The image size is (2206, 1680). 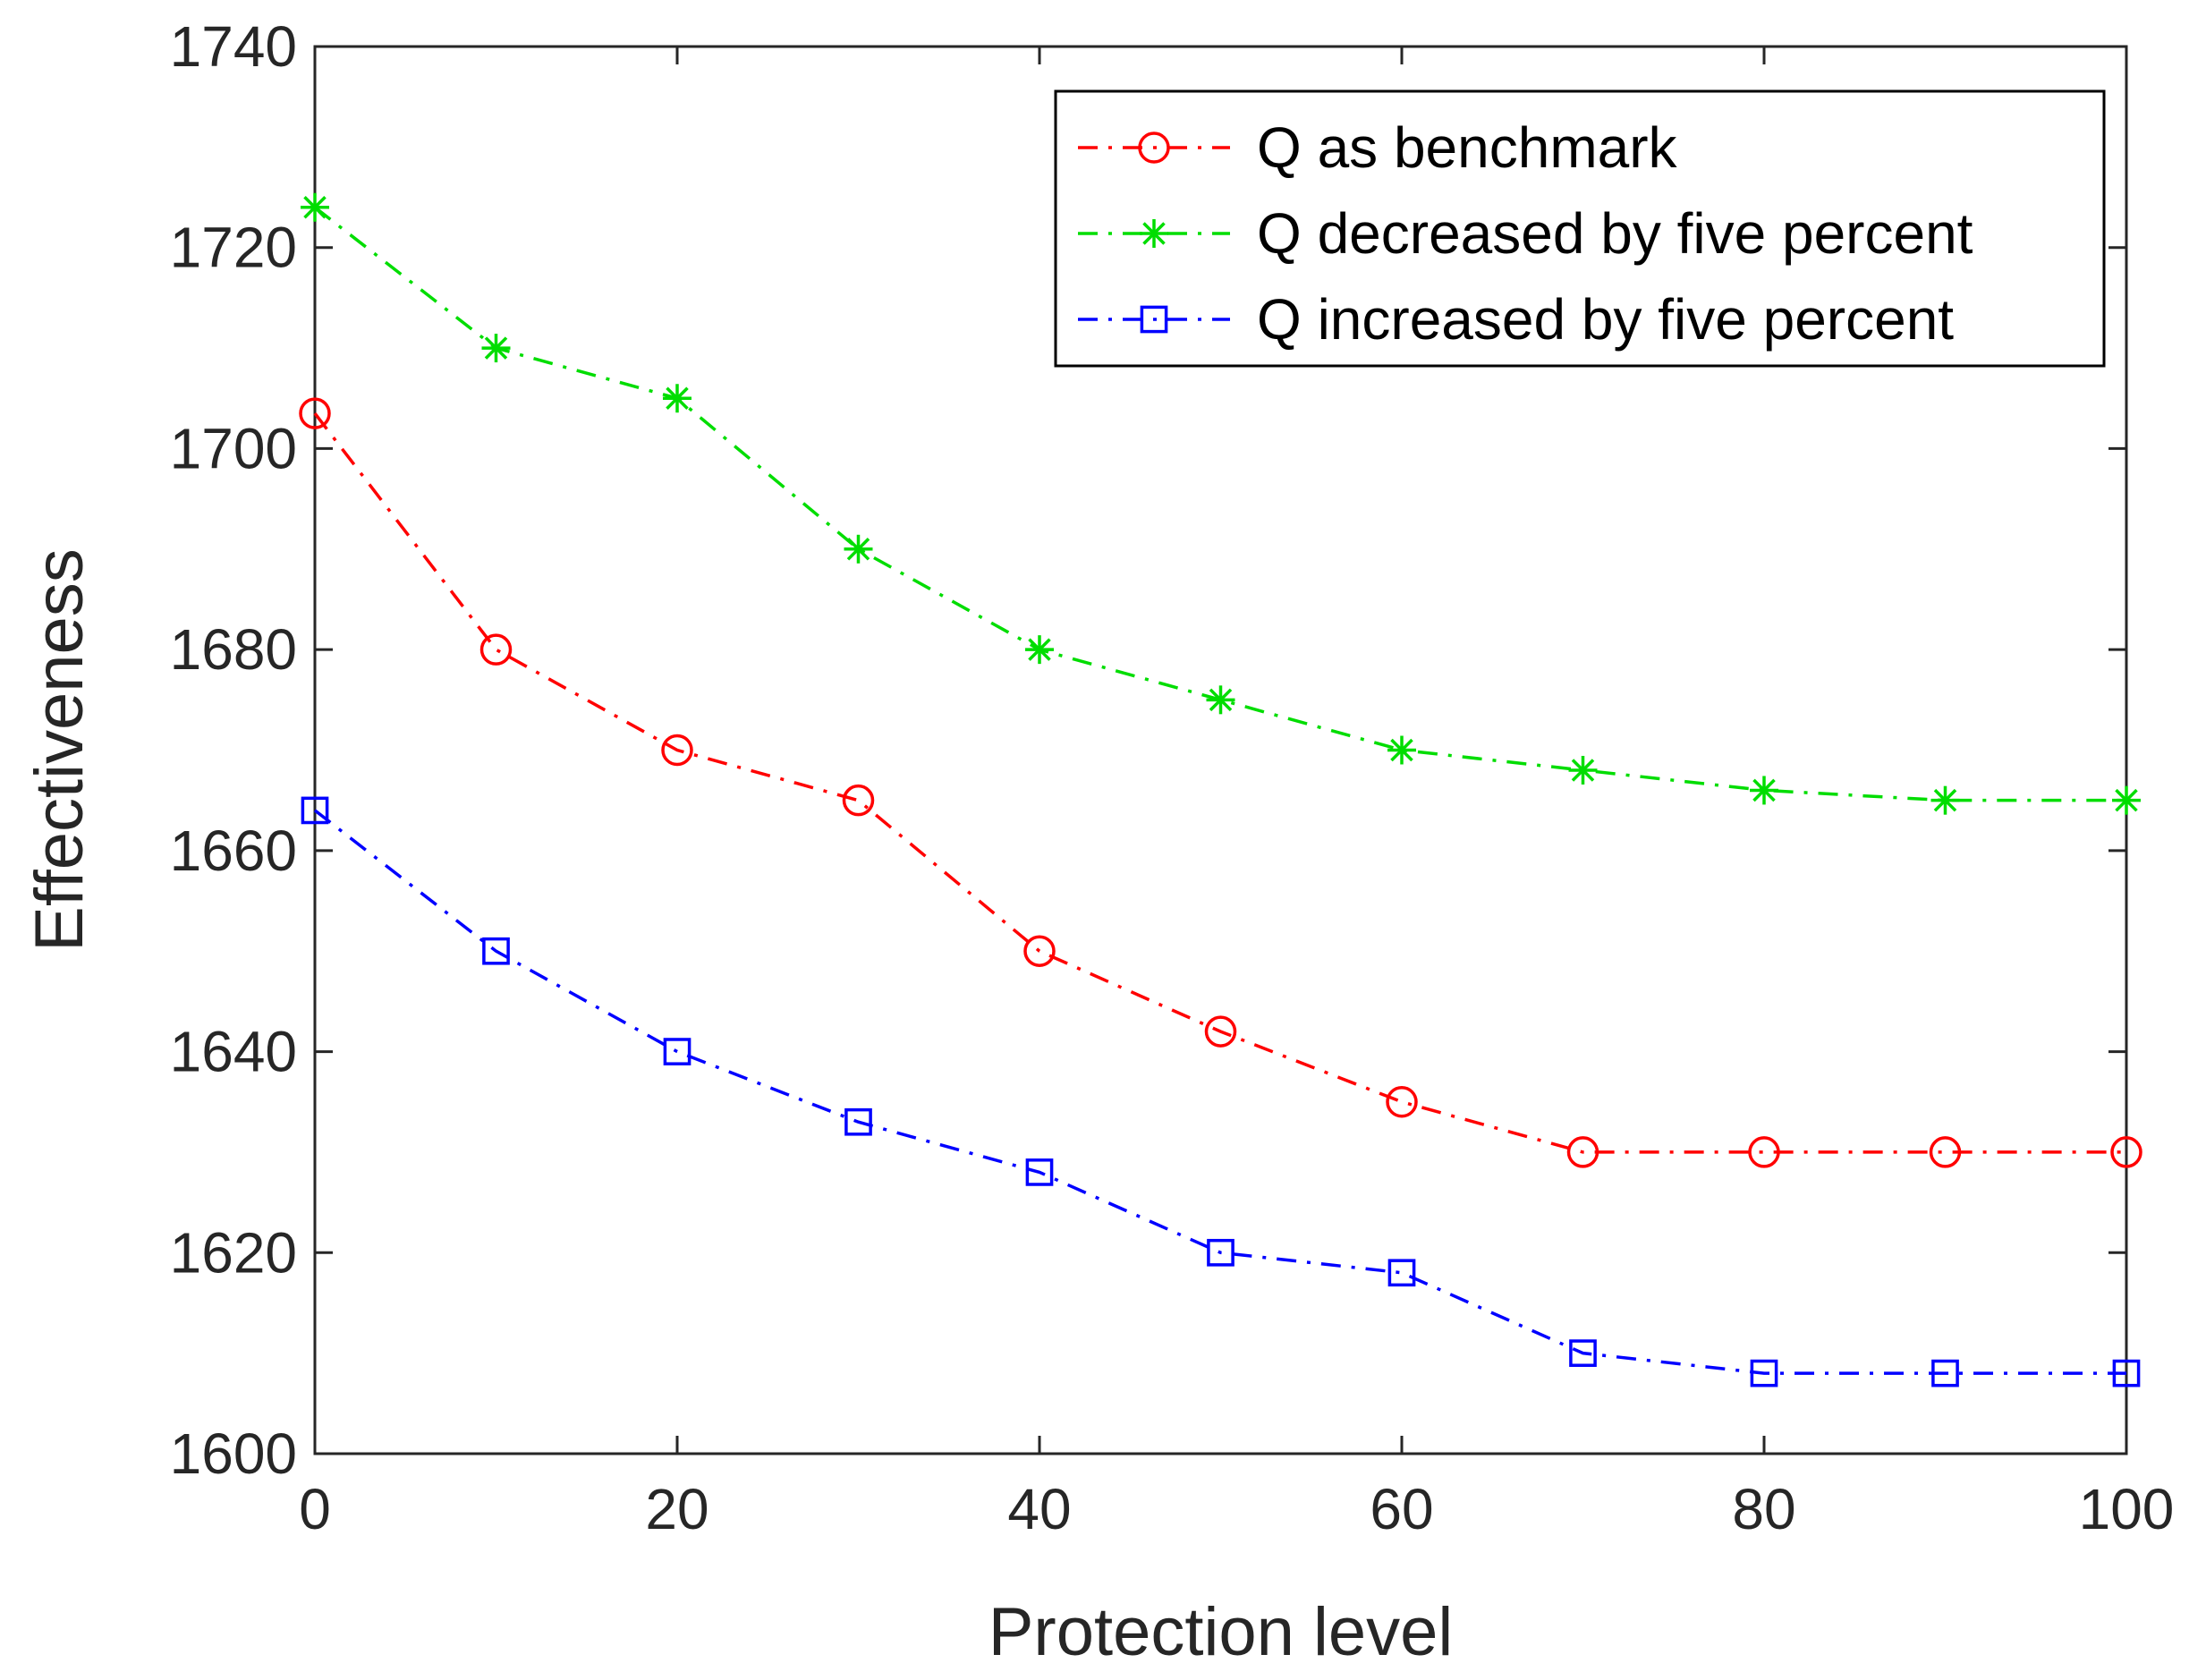 I want to click on y-tick-label: 1720, so click(x=234, y=248).